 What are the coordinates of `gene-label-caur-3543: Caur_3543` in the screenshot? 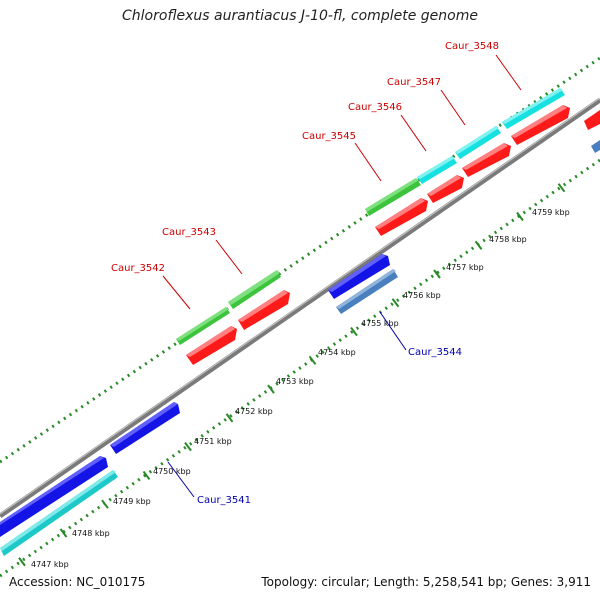 It's located at (189, 232).